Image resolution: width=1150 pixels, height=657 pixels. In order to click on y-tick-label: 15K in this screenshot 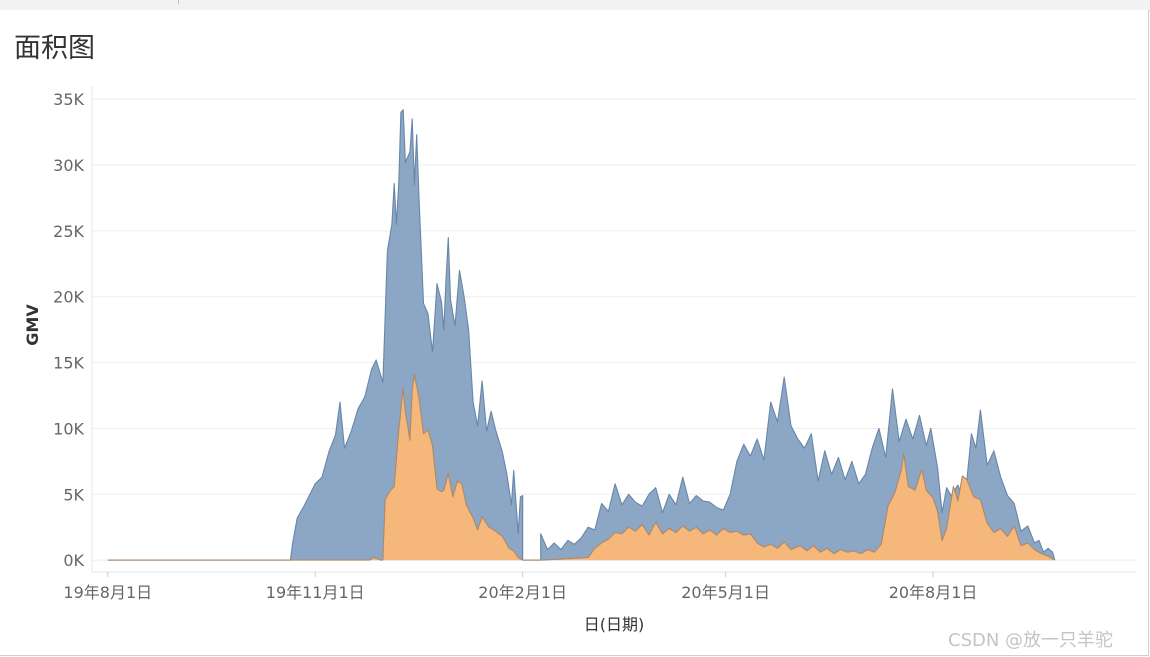, I will do `click(68, 363)`.